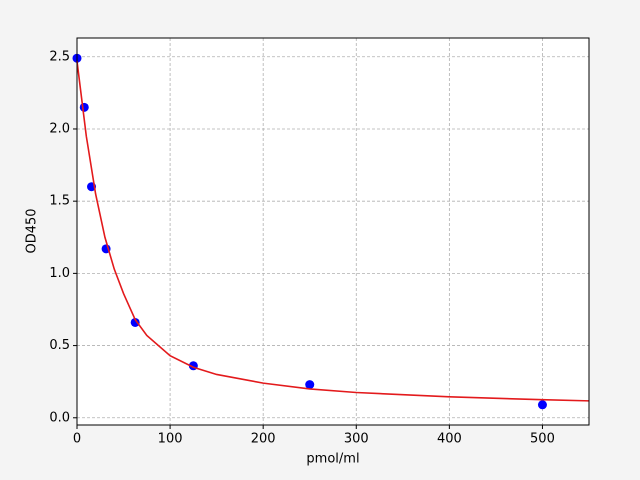 The image size is (640, 480). I want to click on y-tick-label: 1.5, so click(59, 201).